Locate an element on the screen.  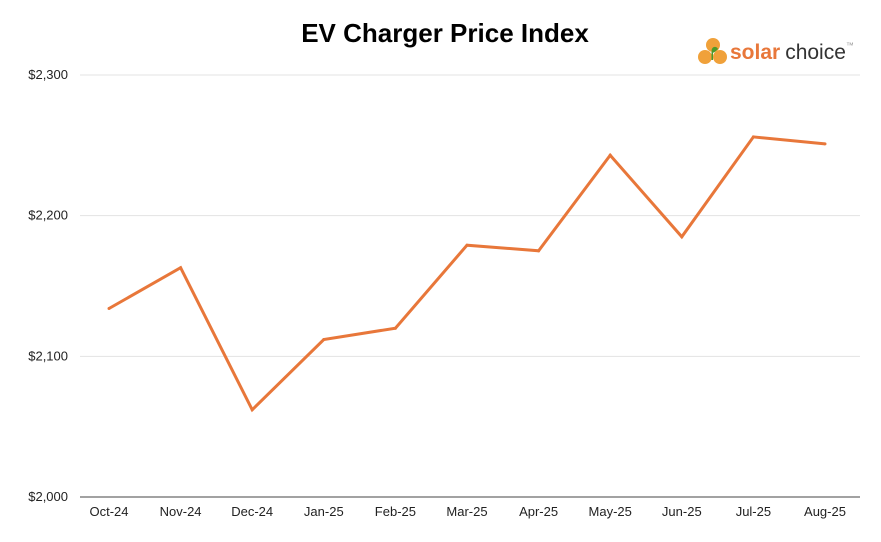
x-tick-label: May-25 is located at coordinates (610, 511).